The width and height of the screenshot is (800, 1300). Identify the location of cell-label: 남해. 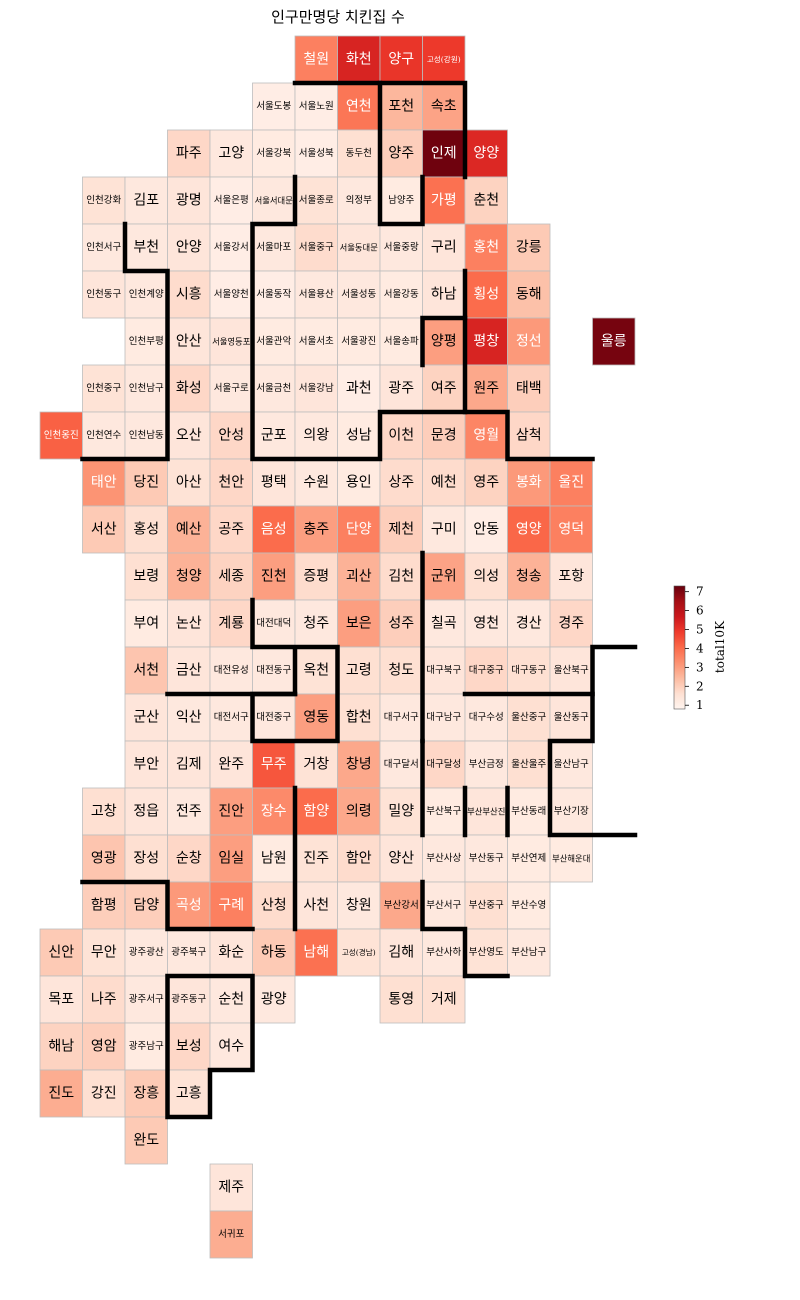
(316, 953).